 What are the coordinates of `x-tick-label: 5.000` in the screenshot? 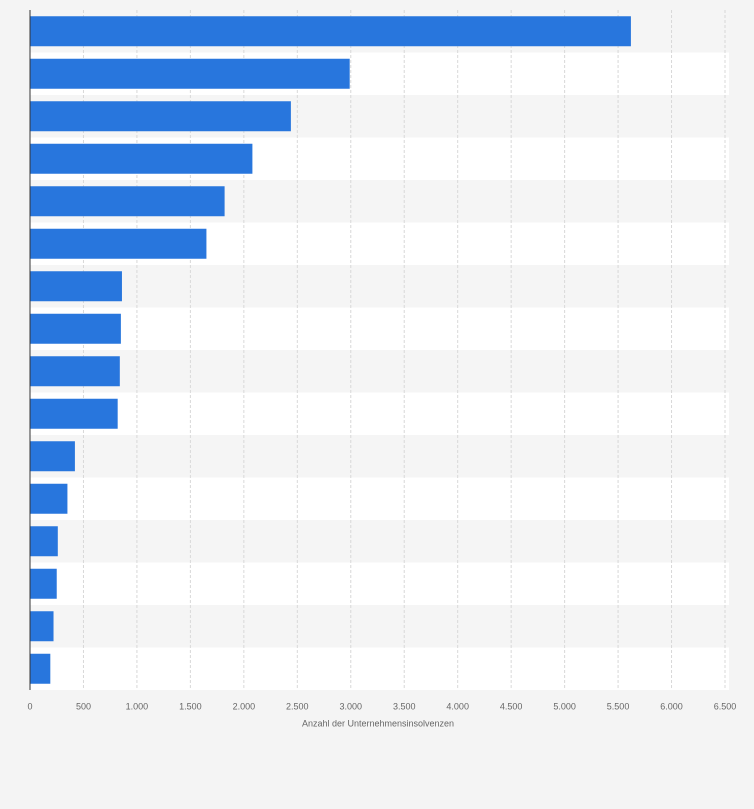 It's located at (564, 706).